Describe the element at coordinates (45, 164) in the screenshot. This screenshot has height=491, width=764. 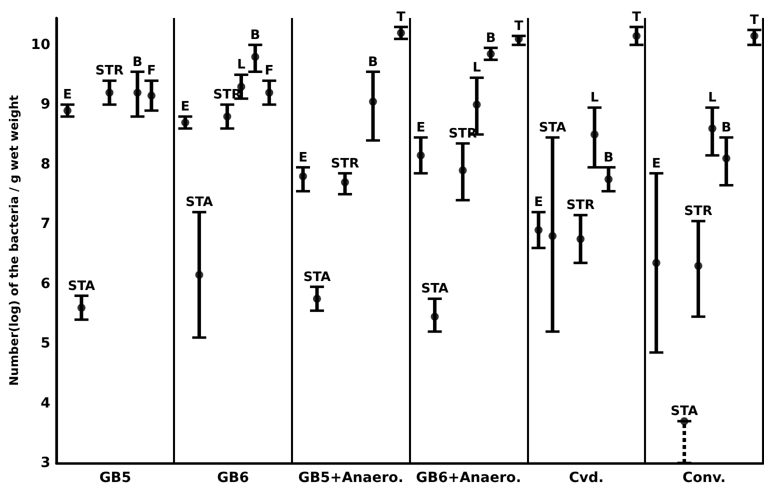
I see `y-tick-label: 8` at that location.